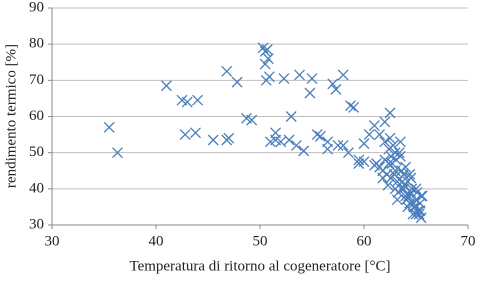  I want to click on x-tick-label: 40, so click(156, 241).